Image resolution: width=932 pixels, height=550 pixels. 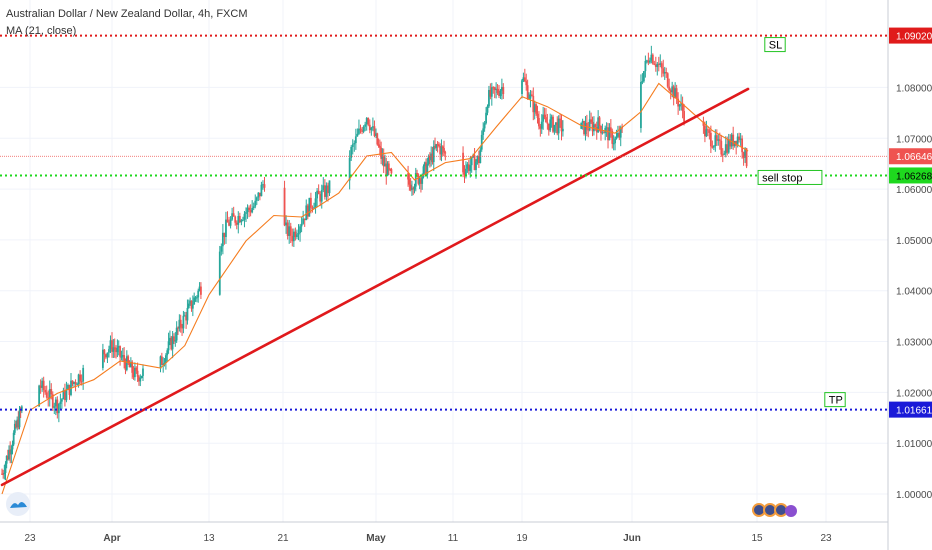 I want to click on indicator-legend: MA (21, close), so click(x=41, y=31).